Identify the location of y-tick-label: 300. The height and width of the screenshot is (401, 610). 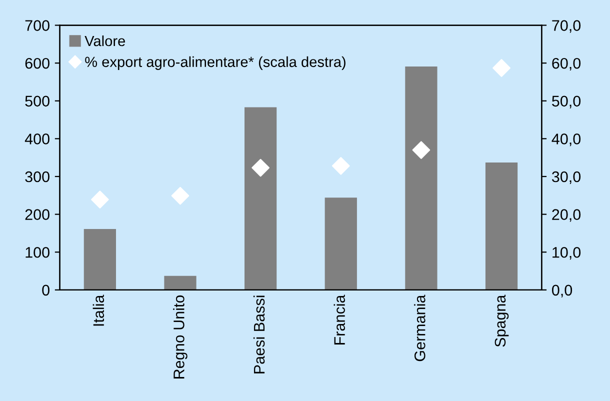
(37, 176).